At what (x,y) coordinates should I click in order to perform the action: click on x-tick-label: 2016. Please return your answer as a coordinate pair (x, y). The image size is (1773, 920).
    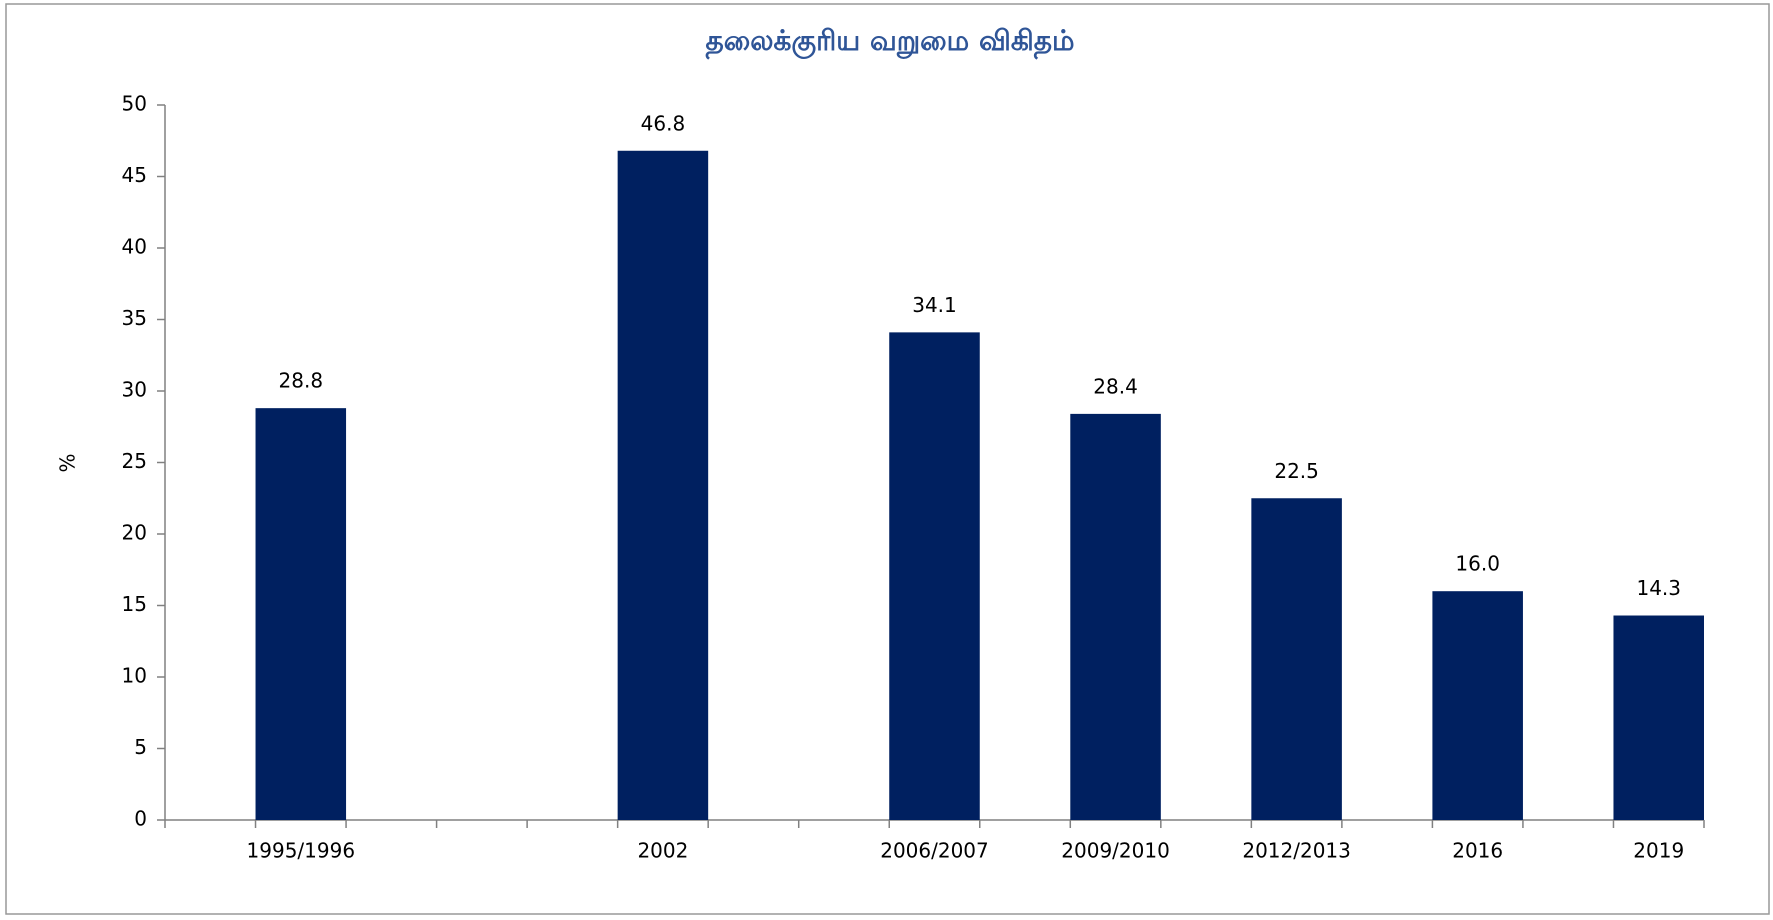
    Looking at the image, I should click on (1477, 851).